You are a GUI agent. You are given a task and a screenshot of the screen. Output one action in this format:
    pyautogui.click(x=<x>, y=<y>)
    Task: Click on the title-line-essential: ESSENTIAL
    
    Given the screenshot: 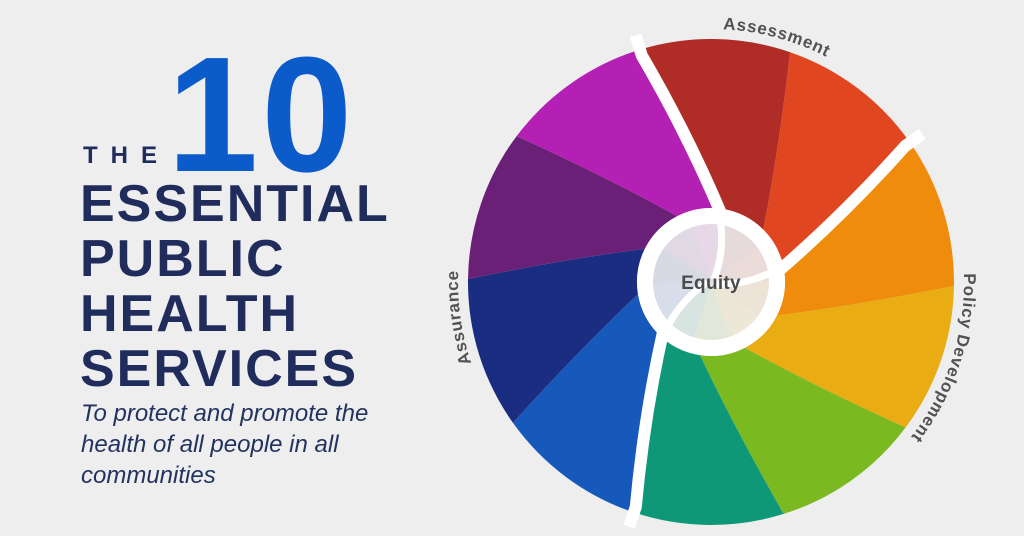 What is the action you would take?
    pyautogui.click(x=235, y=204)
    